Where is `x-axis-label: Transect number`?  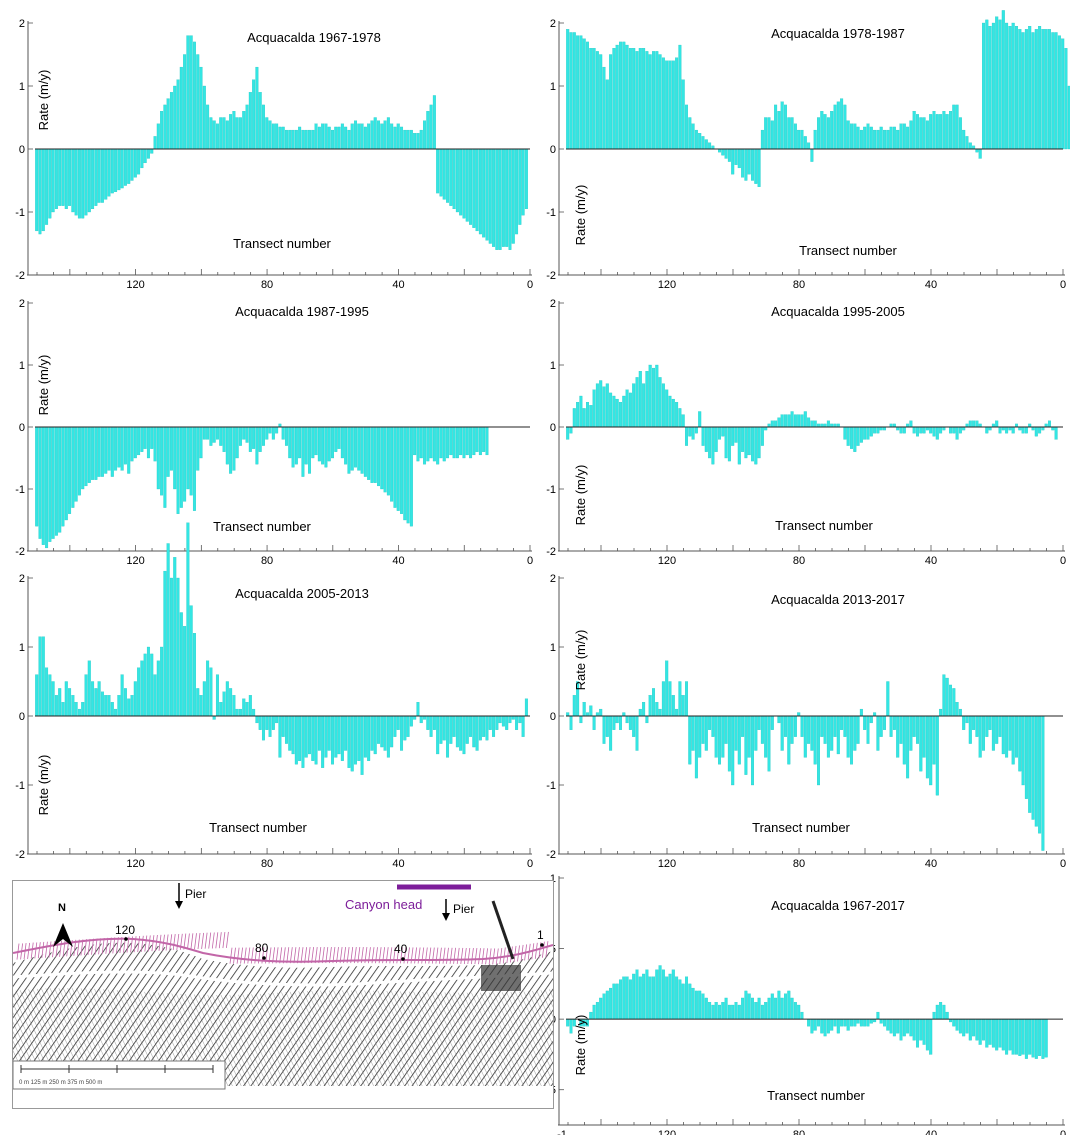
x-axis-label: Transect number is located at coordinates (816, 1095).